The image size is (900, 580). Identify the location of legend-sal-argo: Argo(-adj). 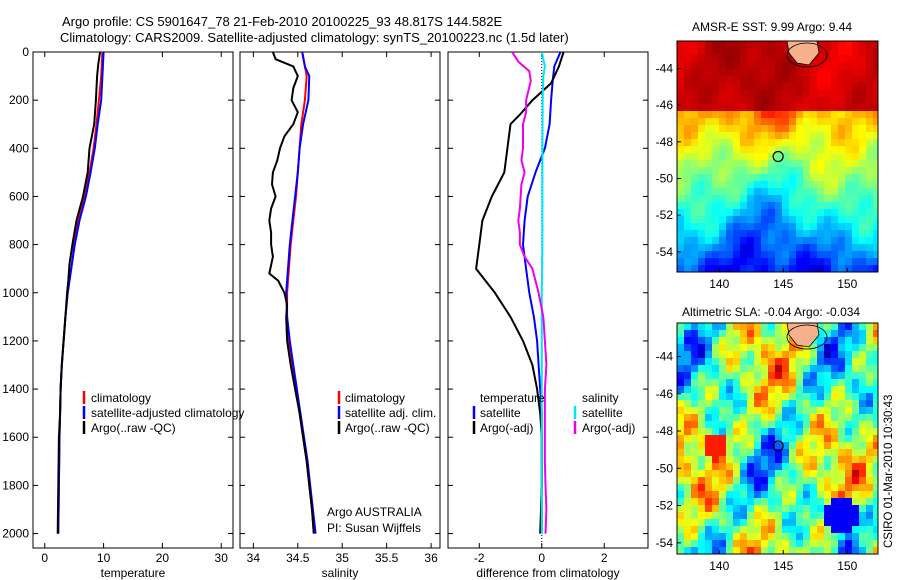
(608, 428).